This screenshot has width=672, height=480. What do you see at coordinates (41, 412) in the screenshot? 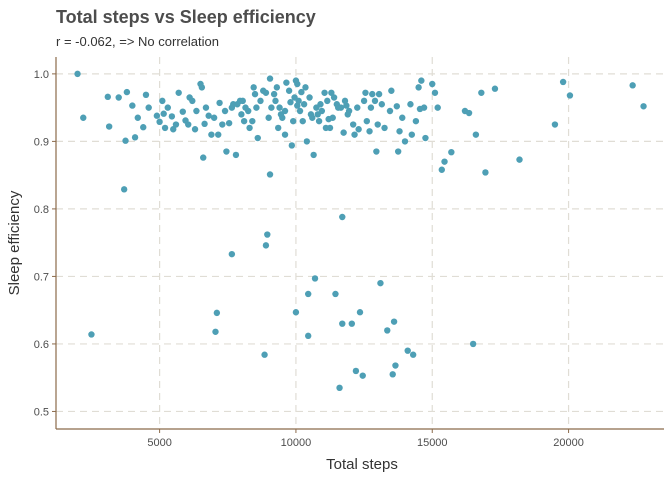
I see `y-tick-label: 0.5` at bounding box center [41, 412].